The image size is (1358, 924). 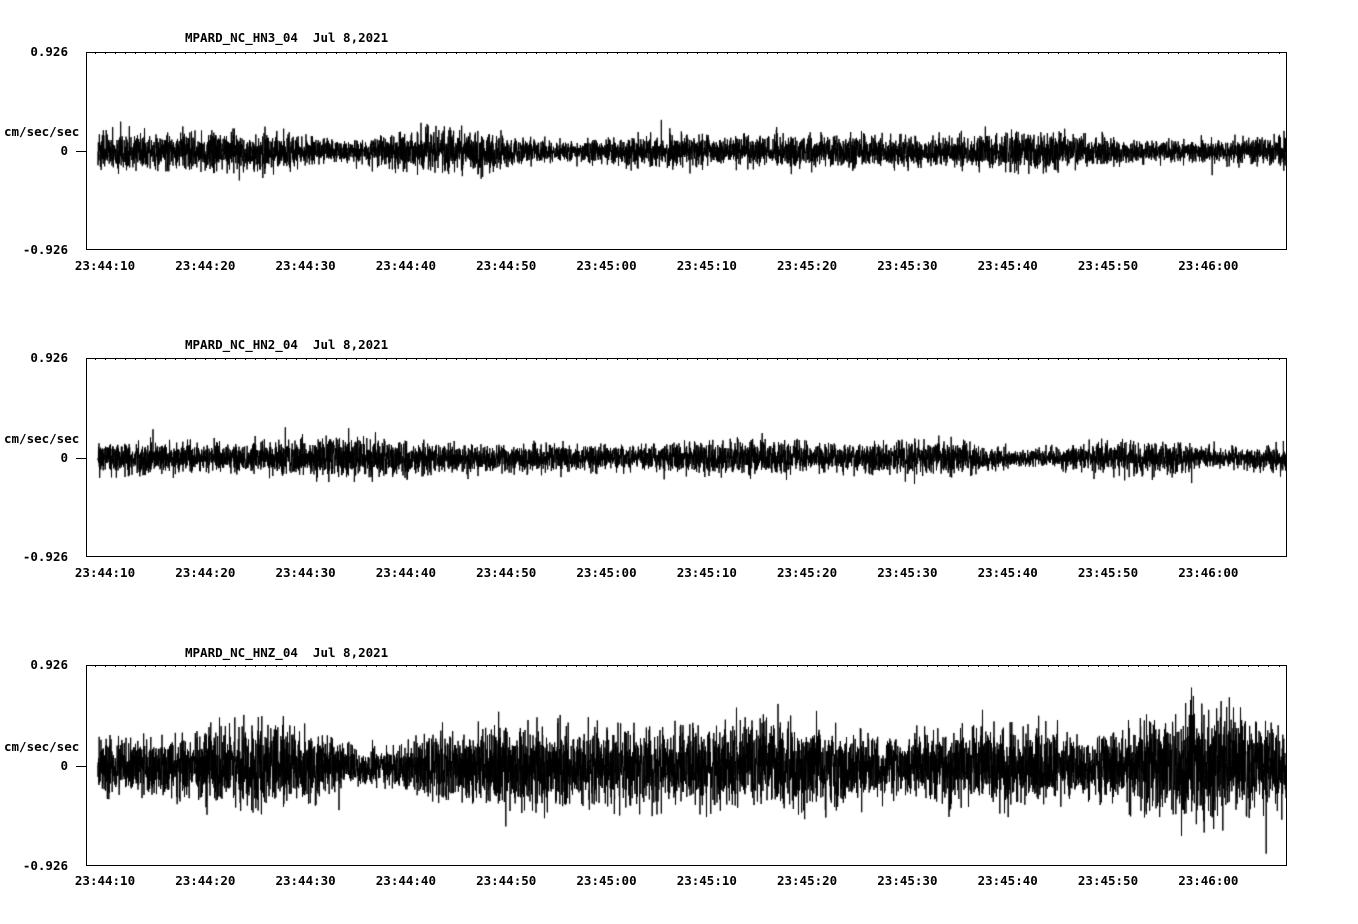 What do you see at coordinates (42, 131) in the screenshot?
I see `y-axis-unit-label-1: cm/sec/sec` at bounding box center [42, 131].